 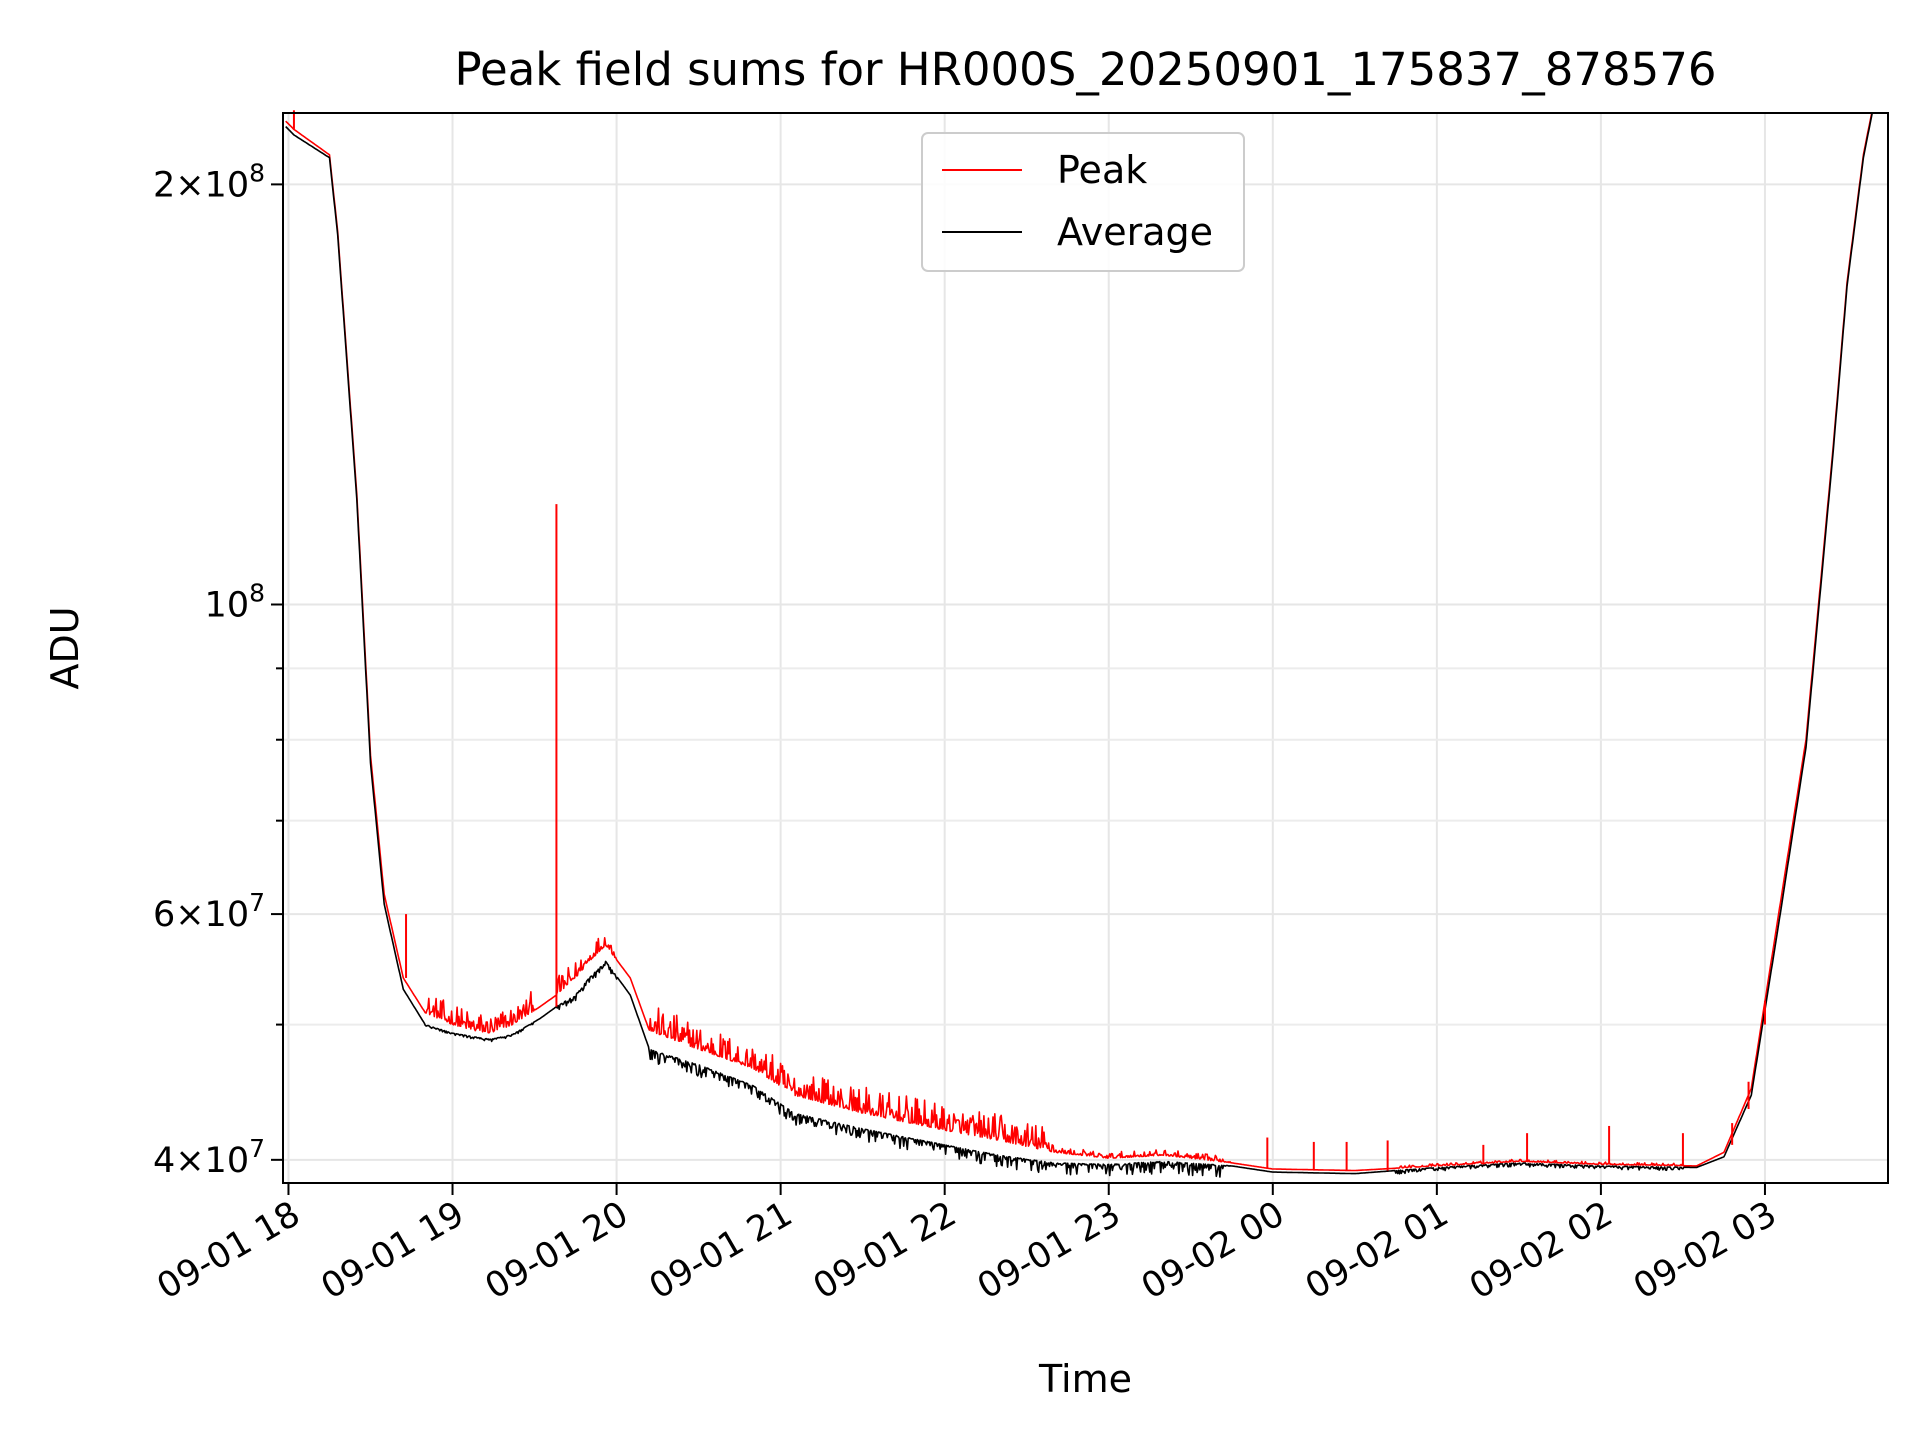 I want to click on y-tick-label: 4×107, so click(x=209, y=1157).